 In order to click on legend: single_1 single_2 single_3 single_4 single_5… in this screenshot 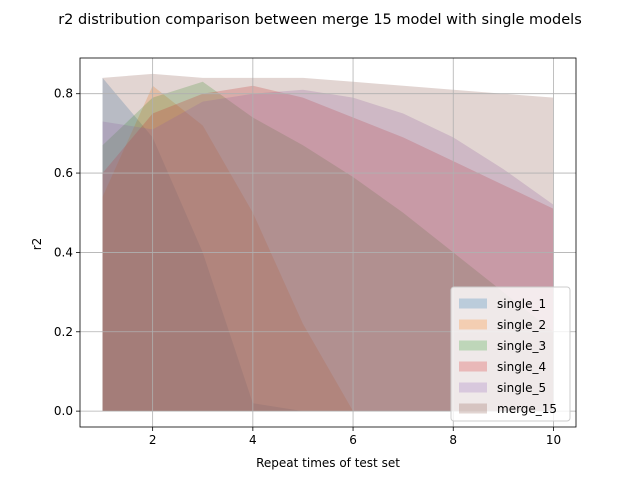, I will do `click(510, 354)`.